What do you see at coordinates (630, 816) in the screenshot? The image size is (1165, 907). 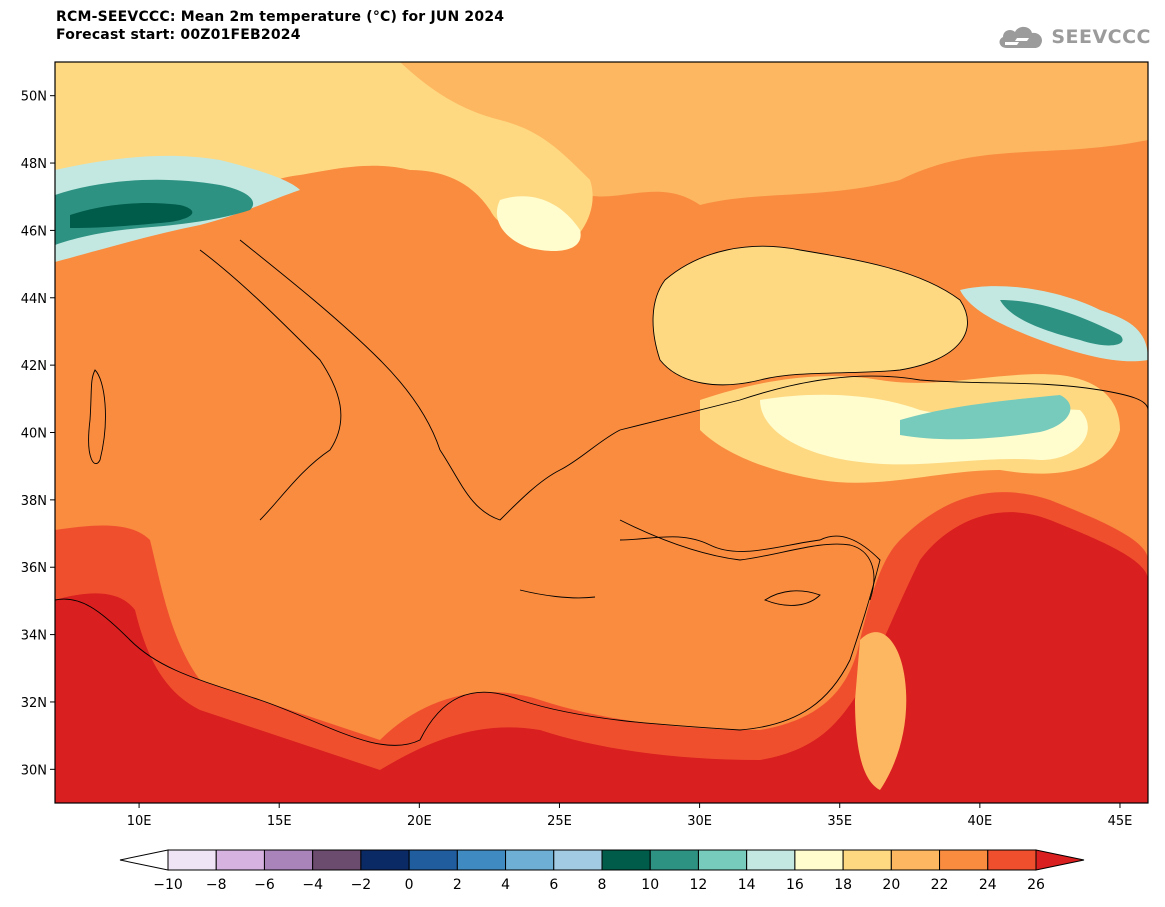 I see `longitude-axis: 10E 15E 20E 25E 30E 35E 40E 45E` at bounding box center [630, 816].